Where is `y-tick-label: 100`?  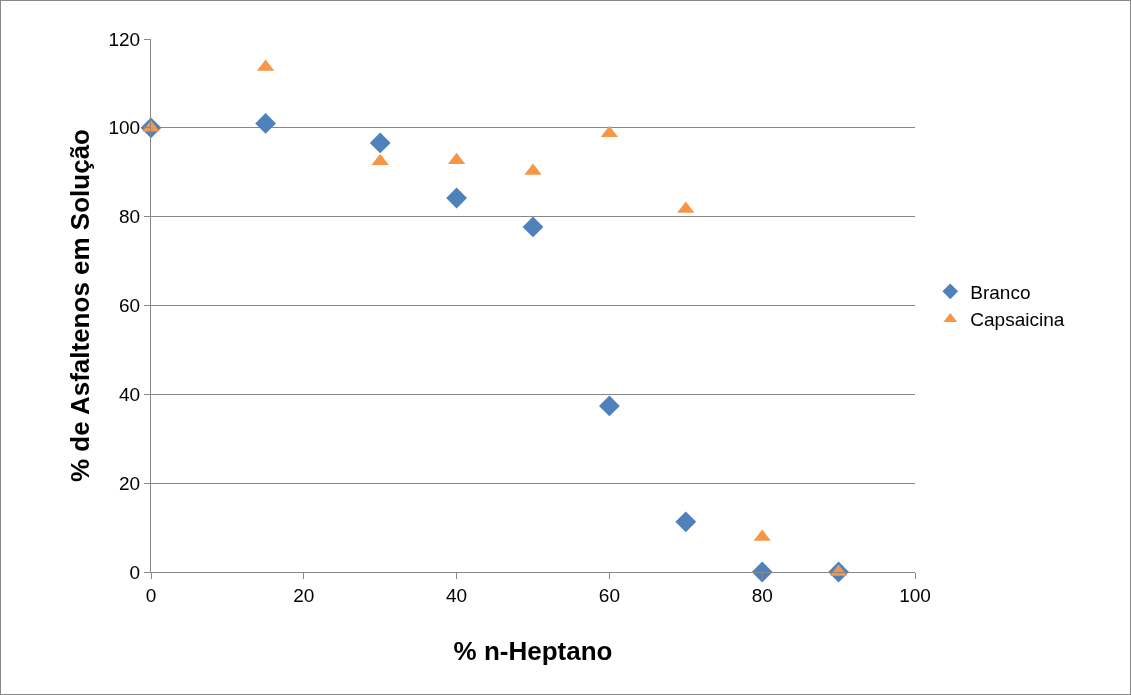
y-tick-label: 100 is located at coordinates (124, 128).